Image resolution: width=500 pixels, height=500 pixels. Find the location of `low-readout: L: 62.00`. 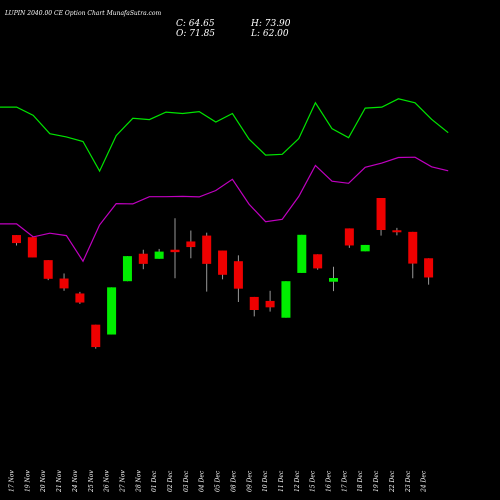

low-readout: L: 62.00 is located at coordinates (269, 34).